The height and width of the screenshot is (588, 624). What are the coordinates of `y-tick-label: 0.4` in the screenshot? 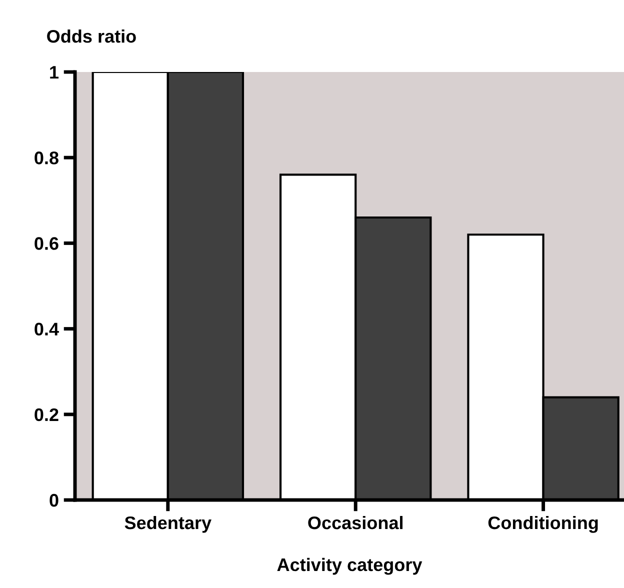 It's located at (46, 329).